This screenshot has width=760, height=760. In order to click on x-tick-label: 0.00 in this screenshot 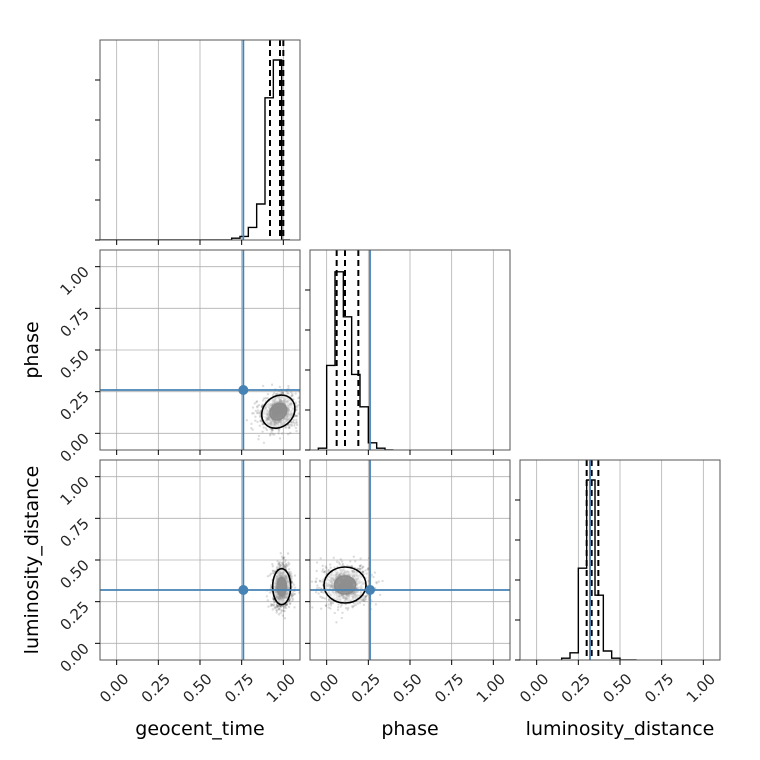, I will do `click(114, 688)`.